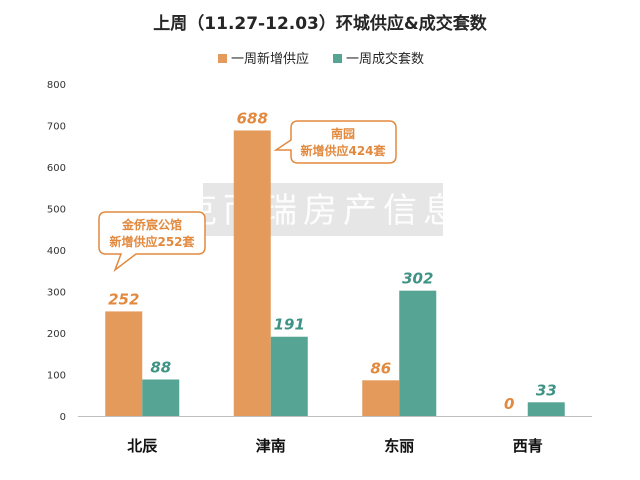 This screenshot has width=640, height=480. I want to click on callout-nanyuan: 南园 新增供应424套, so click(335, 142).